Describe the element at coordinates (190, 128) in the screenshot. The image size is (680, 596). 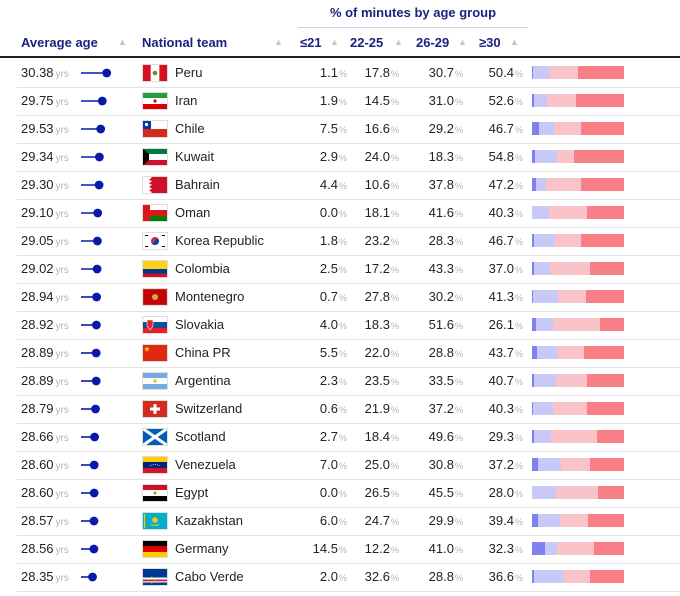
I see `team-name: Chile` at that location.